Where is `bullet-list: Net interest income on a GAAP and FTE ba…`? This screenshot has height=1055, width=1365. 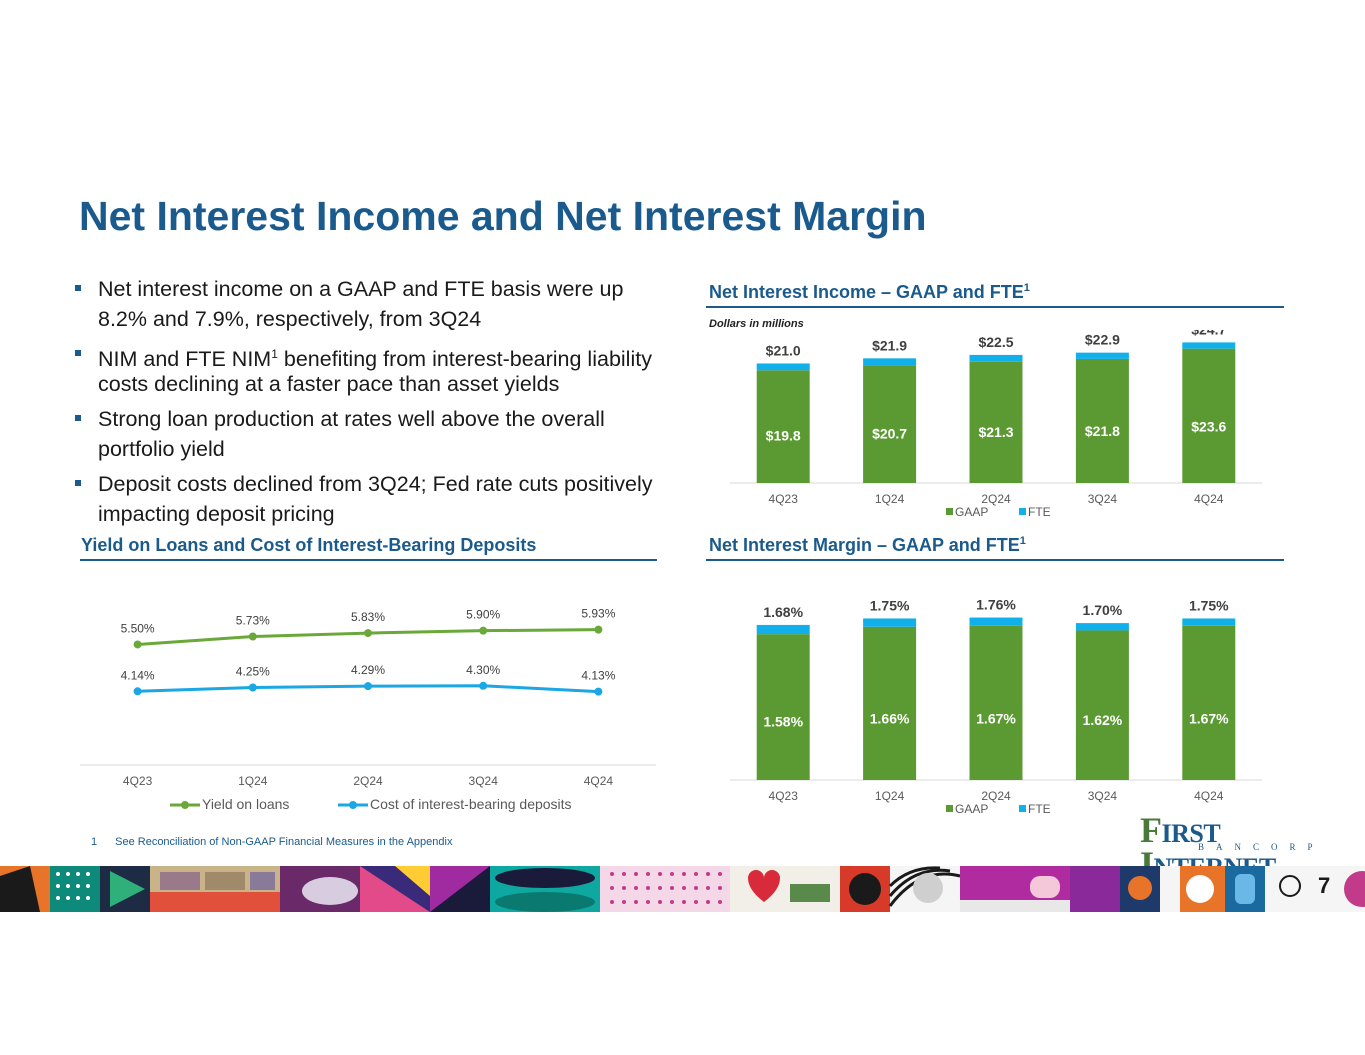 bullet-list: Net interest income on a GAAP and FTE ba… is located at coordinates (374, 407).